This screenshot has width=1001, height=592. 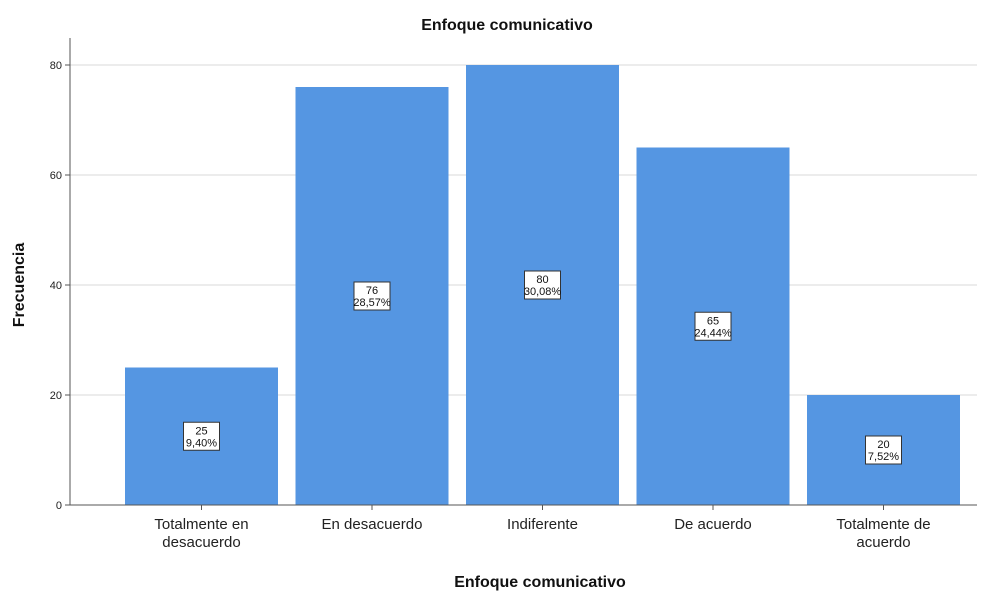 What do you see at coordinates (543, 292) in the screenshot?
I see `data-label-percent: 30,08%` at bounding box center [543, 292].